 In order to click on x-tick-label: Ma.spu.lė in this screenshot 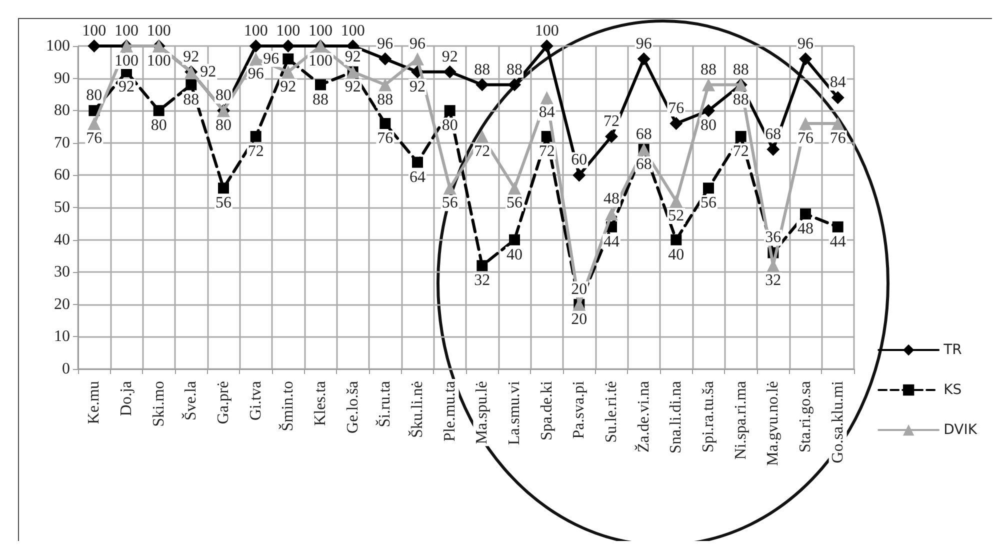, I will do `click(482, 412)`.